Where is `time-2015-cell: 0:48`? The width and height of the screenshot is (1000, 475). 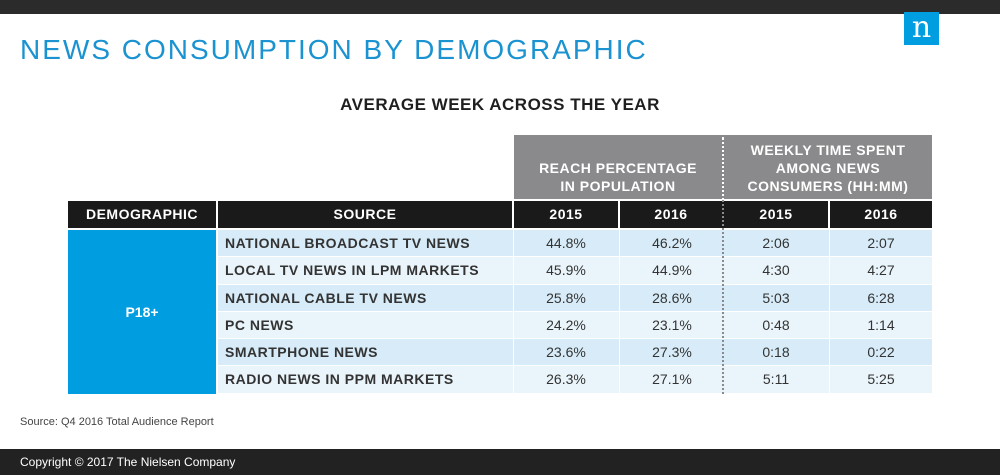 time-2015-cell: 0:48 is located at coordinates (776, 325).